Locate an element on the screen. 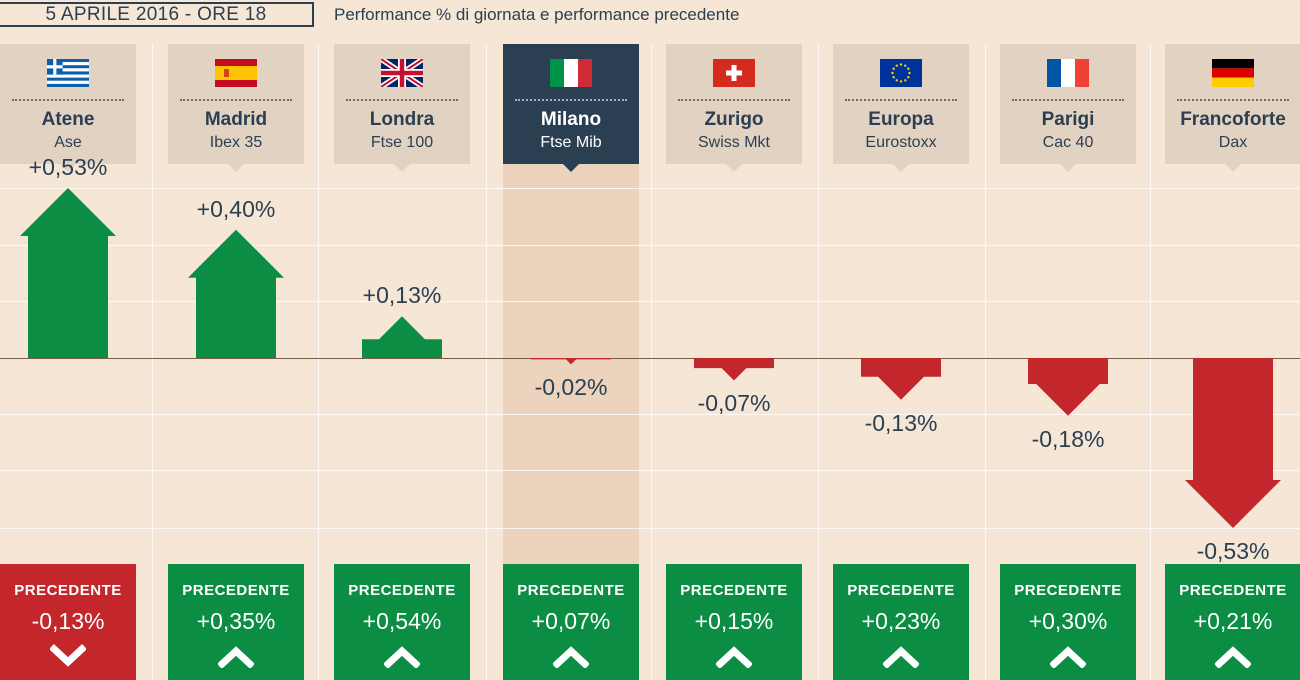 The width and height of the screenshot is (1300, 680). previous-value: +0,30% is located at coordinates (1068, 621).